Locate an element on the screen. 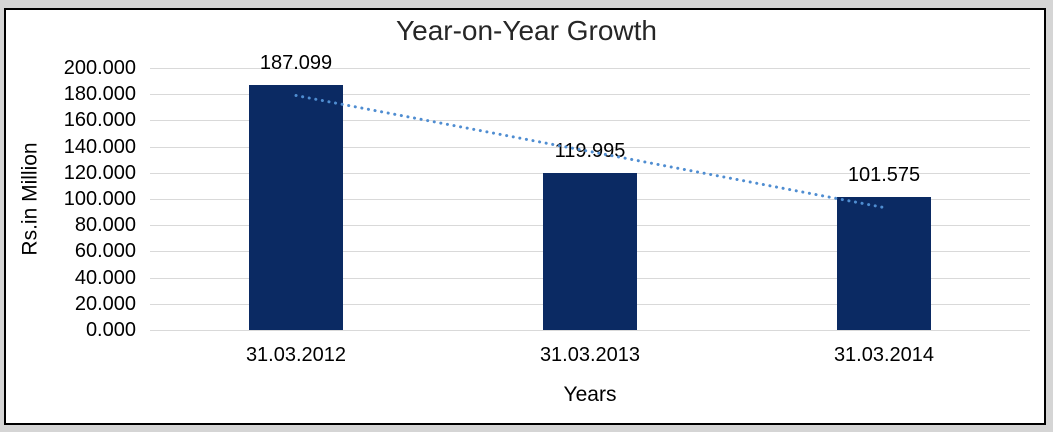 Image resolution: width=1053 pixels, height=432 pixels. y-axis-tick-label: 200.000 is located at coordinates (99, 68).